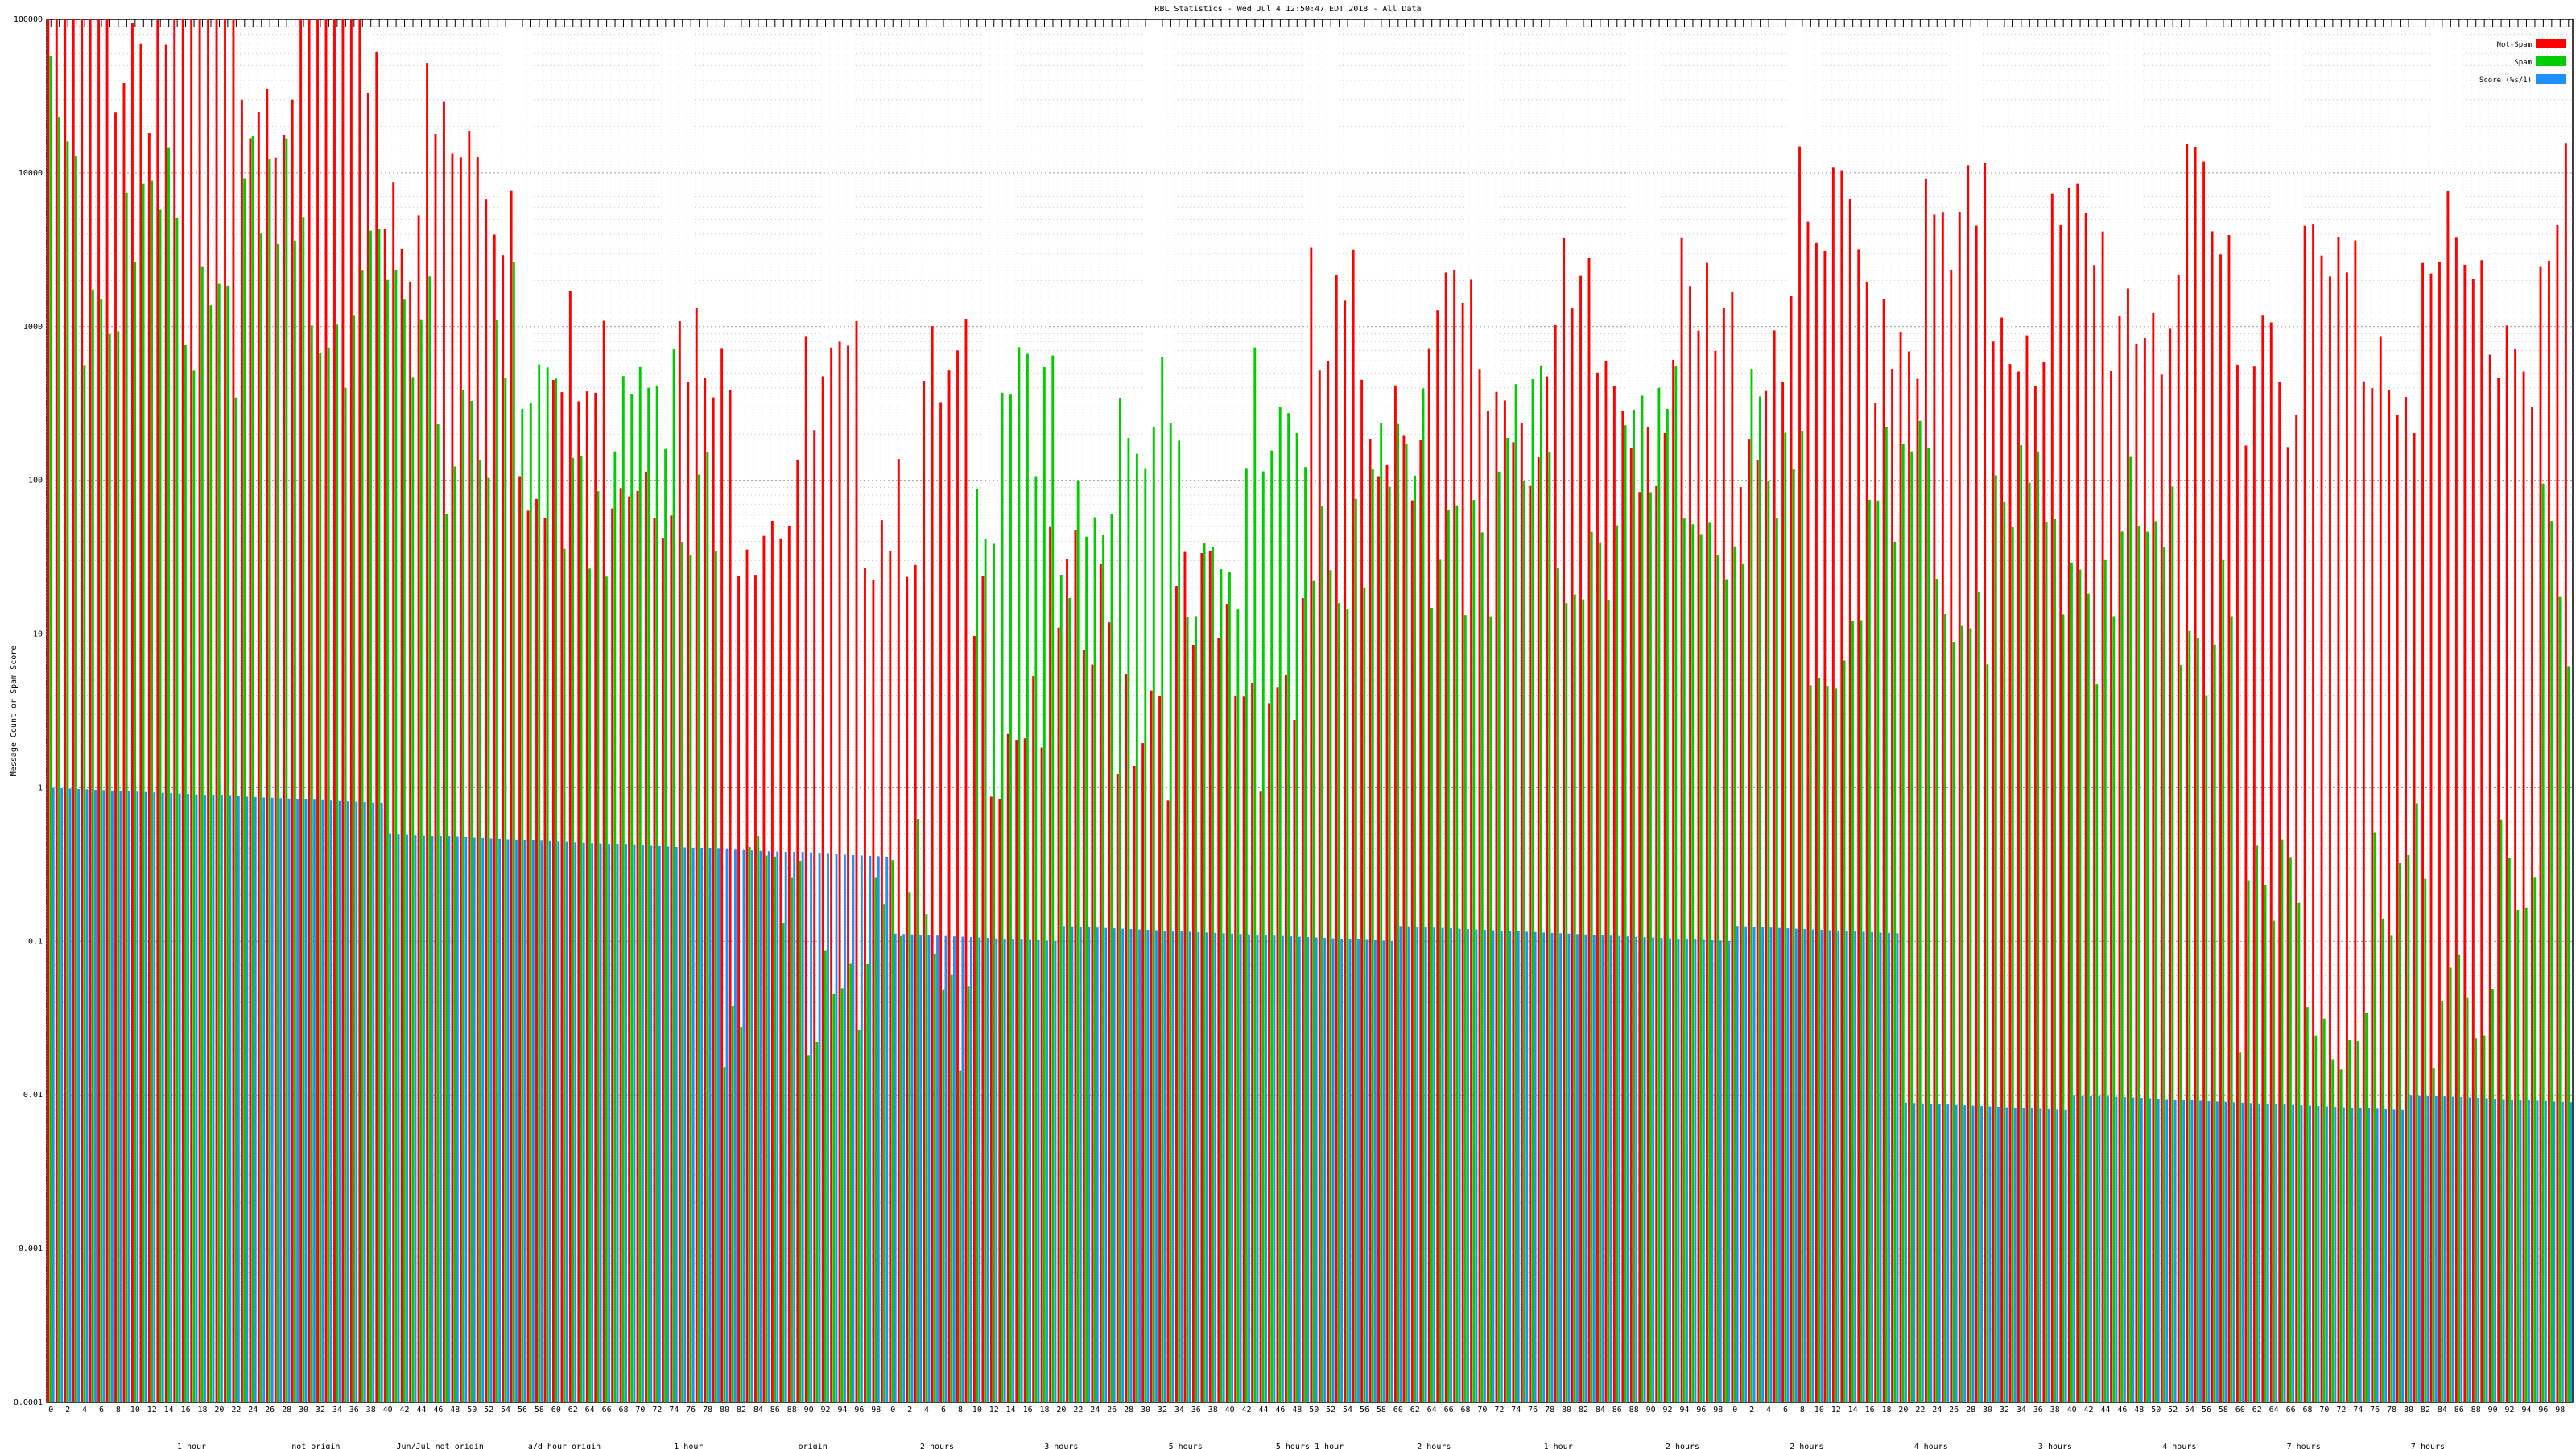 This screenshot has width=2576, height=1449. Describe the element at coordinates (315, 1446) in the screenshot. I see `x-axis-sublabel: not origin` at that location.